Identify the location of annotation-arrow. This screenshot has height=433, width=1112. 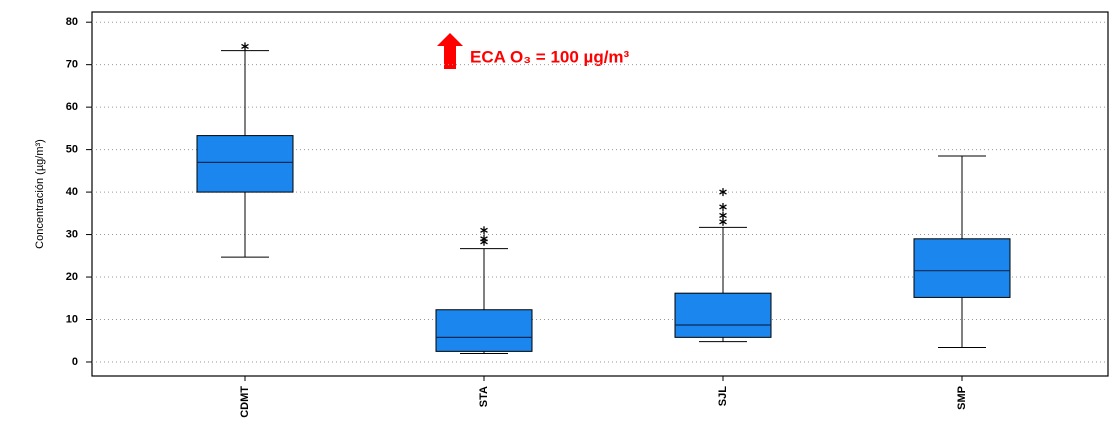
(450, 51).